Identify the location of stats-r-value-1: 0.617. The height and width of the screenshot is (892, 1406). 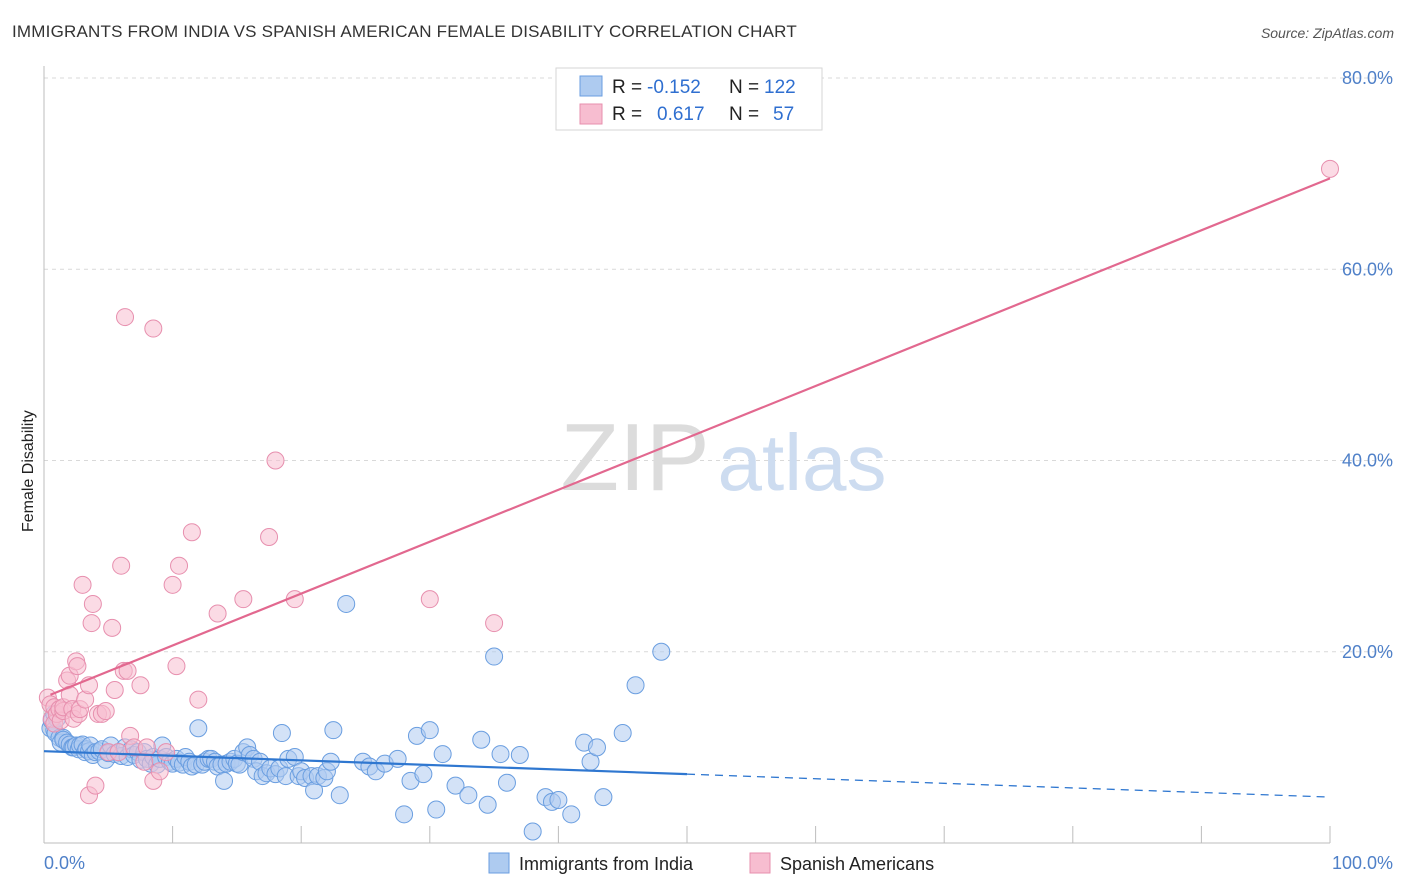
(681, 114).